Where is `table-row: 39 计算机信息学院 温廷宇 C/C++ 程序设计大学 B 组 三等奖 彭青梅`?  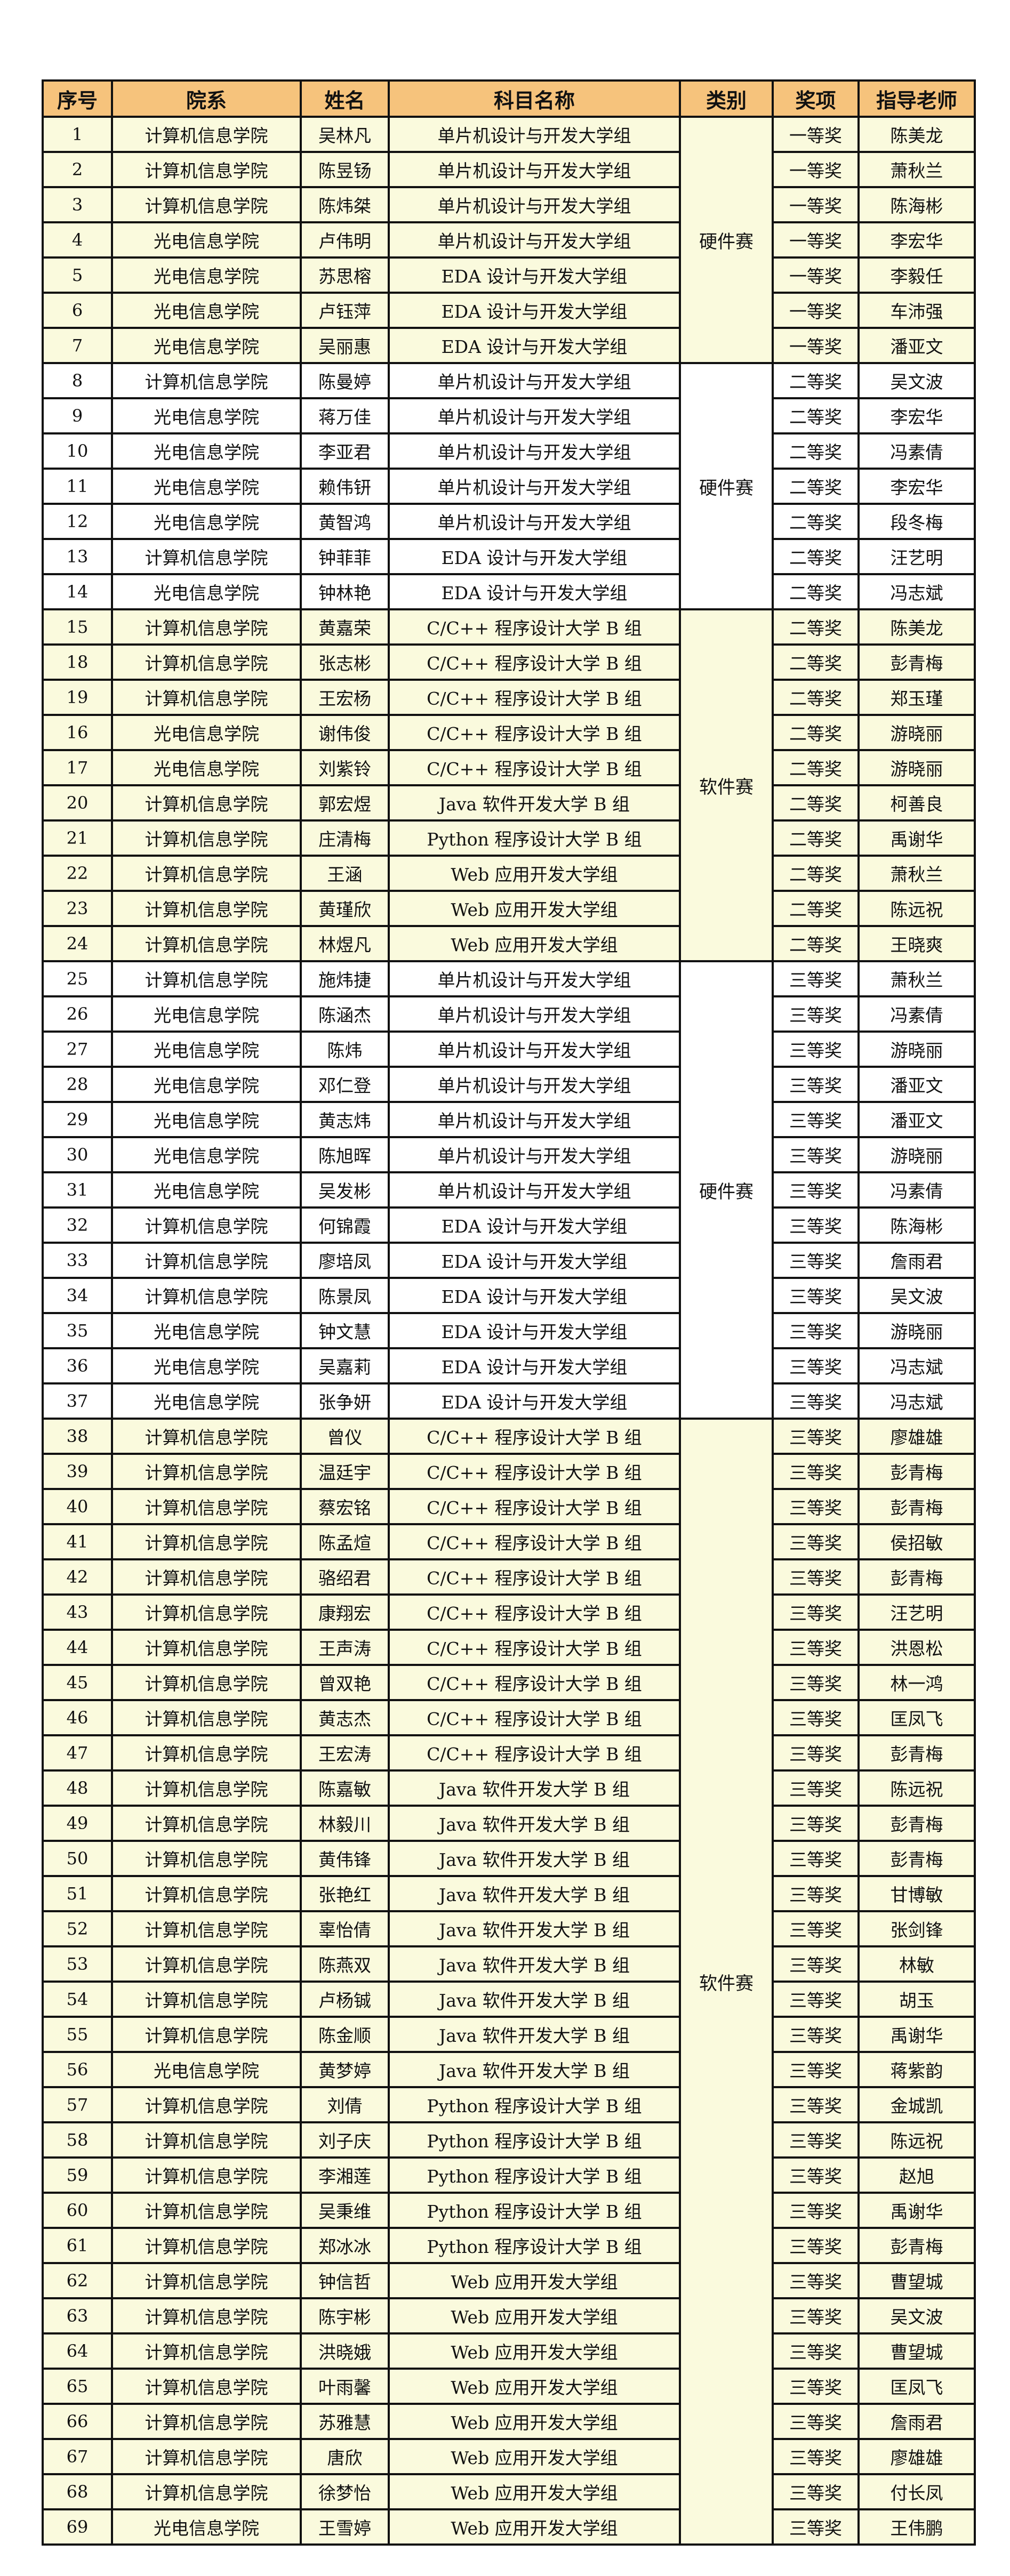
table-row: 39 计算机信息学院 温廷宇 C/C++ 程序设计大学 B 组 三等奖 彭青梅 is located at coordinates (509, 1471).